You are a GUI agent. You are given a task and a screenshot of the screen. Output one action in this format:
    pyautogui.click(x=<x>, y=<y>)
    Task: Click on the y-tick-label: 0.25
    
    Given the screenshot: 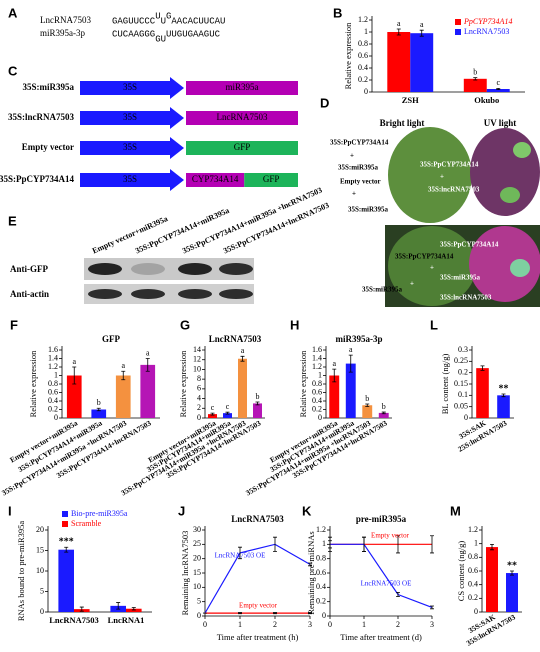 What is the action you would take?
    pyautogui.click(x=461, y=360)
    